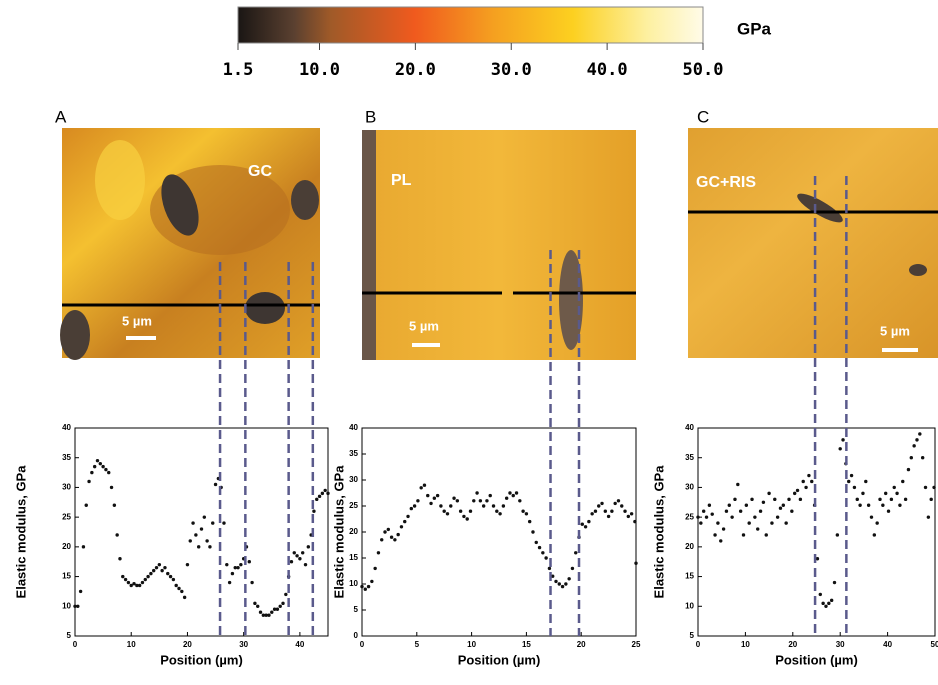 This screenshot has height=685, width=938. I want to click on colorbar-tick-label: 50.0, so click(703, 70).